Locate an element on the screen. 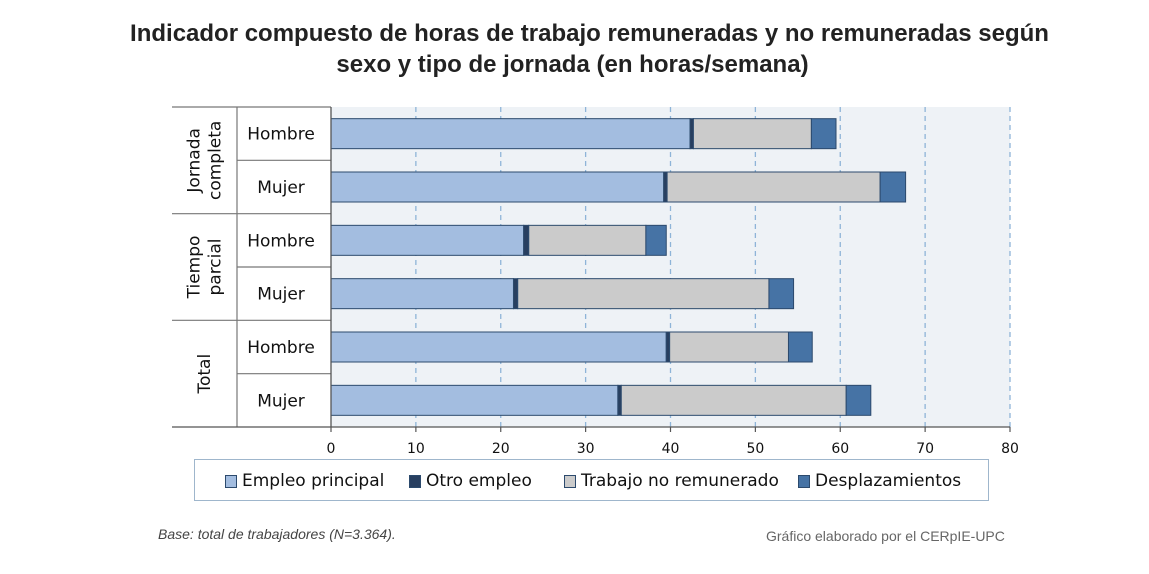 The height and width of the screenshot is (574, 1149). chart-title-line-2: sexo y tipo de jornada (en horas/semana) is located at coordinates (572, 64).